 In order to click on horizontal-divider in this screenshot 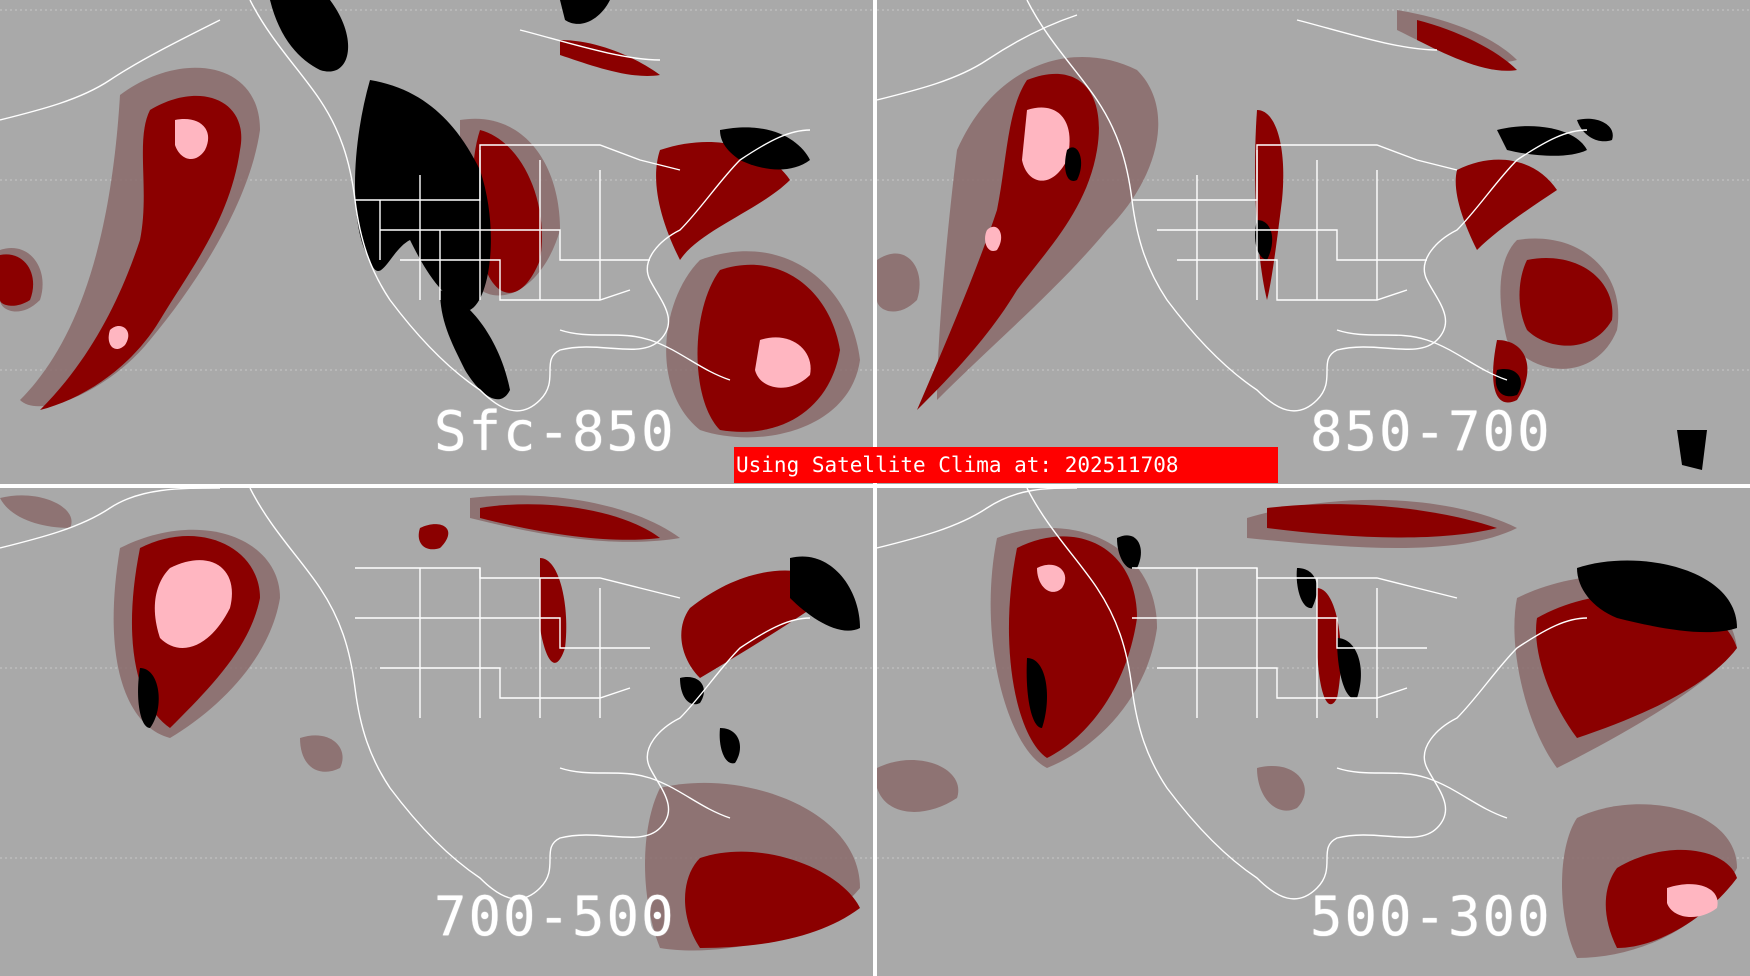, I will do `click(875, 486)`.